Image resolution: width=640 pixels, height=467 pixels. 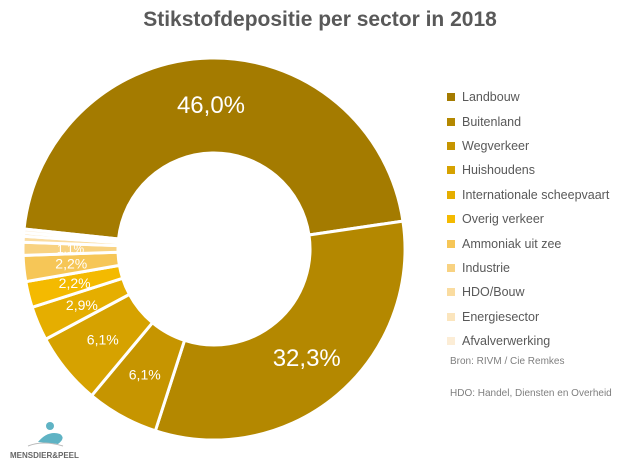 I want to click on legend-item: Wegverkeer, so click(x=528, y=146).